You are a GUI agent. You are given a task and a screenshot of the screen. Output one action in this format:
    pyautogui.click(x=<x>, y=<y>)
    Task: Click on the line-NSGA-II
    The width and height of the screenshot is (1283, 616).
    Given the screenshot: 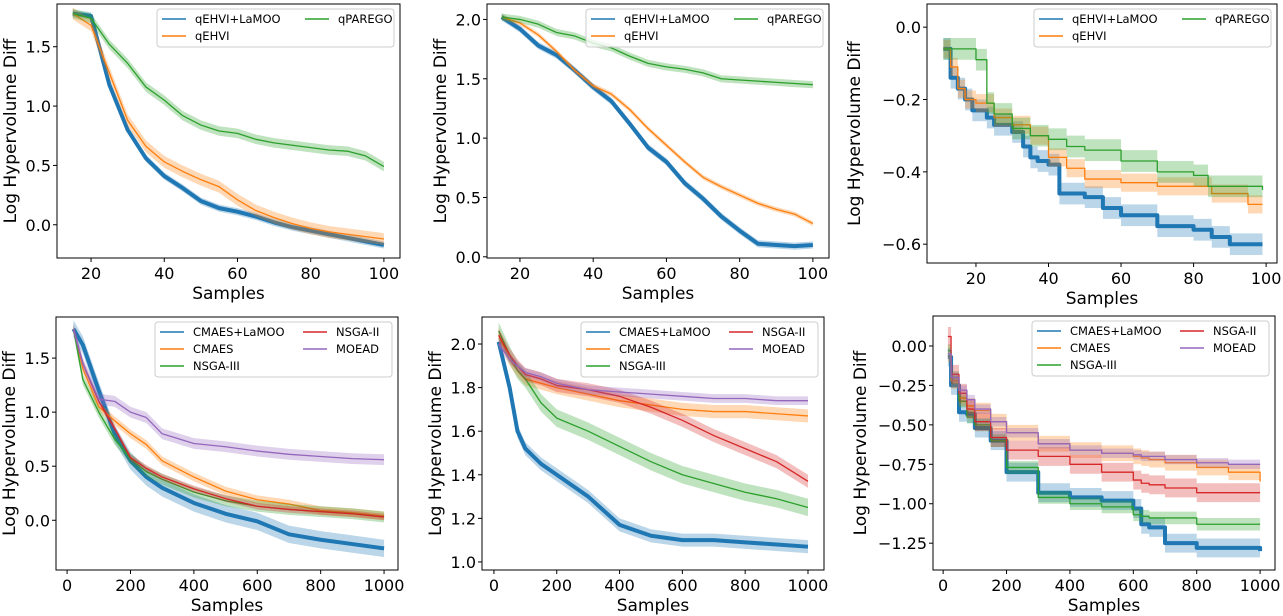 What is the action you would take?
    pyautogui.click(x=228, y=423)
    